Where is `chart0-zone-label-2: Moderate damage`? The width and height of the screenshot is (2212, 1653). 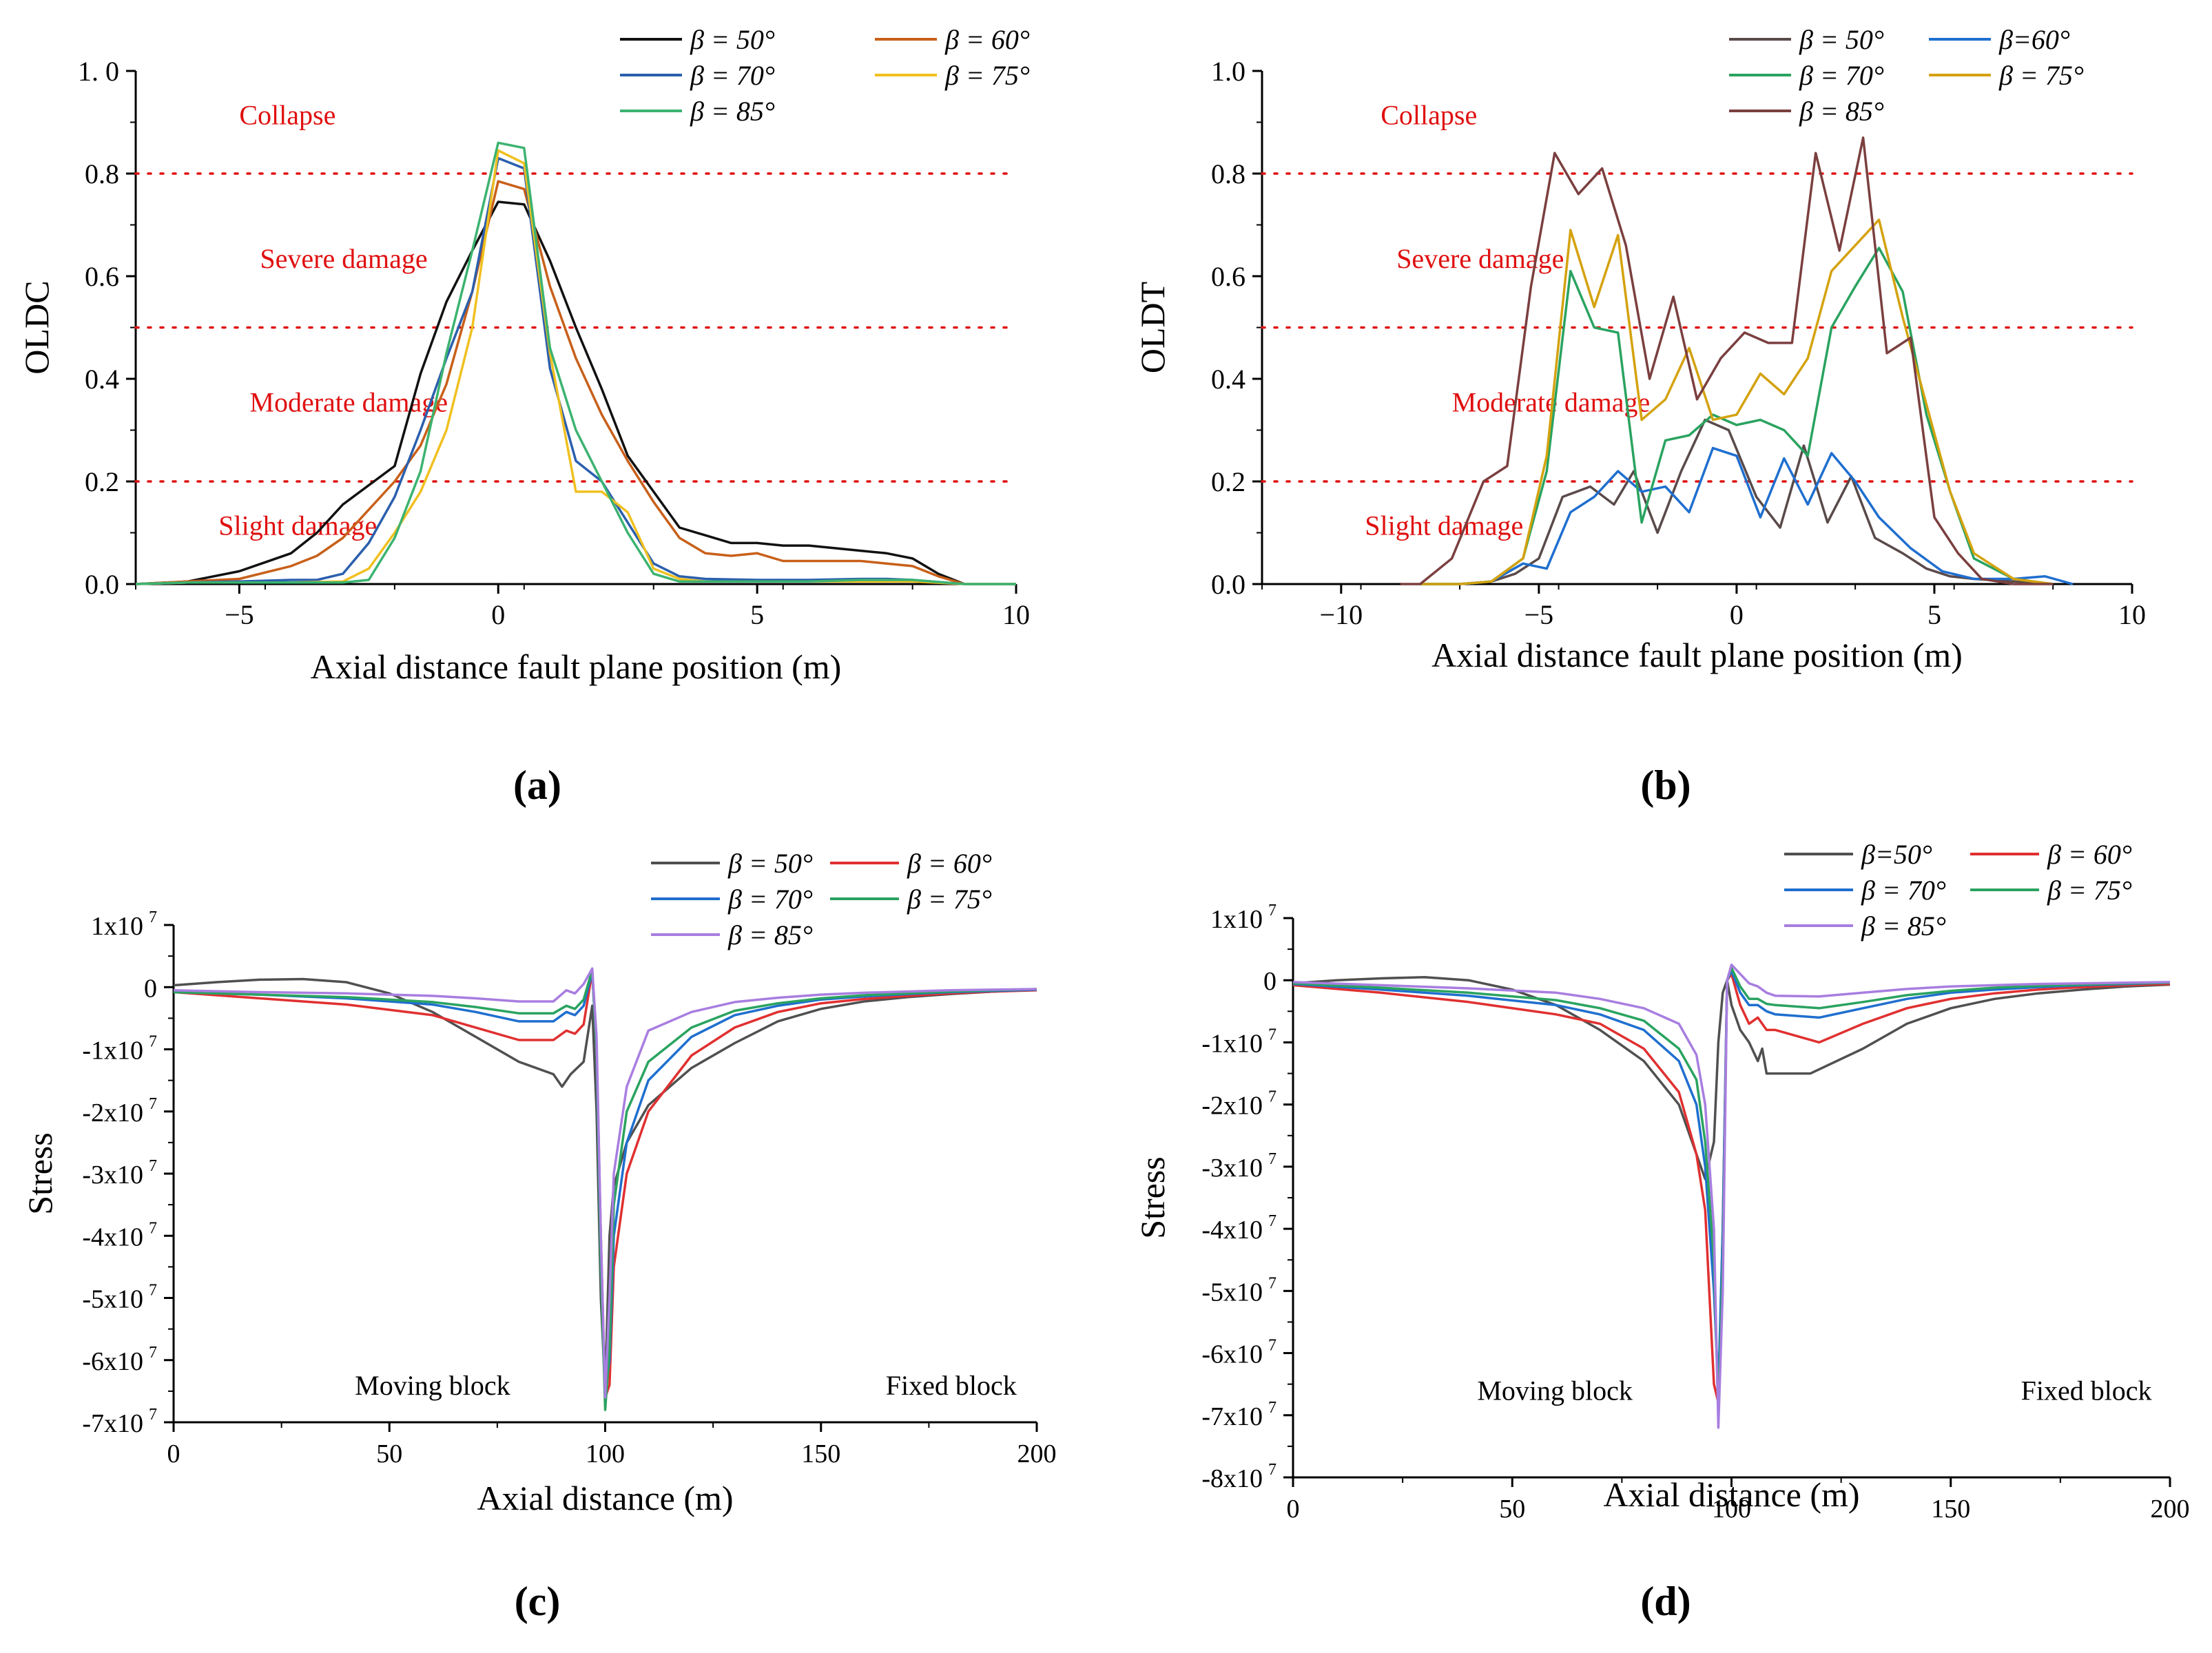
chart0-zone-label-2: Moderate damage is located at coordinates (349, 402).